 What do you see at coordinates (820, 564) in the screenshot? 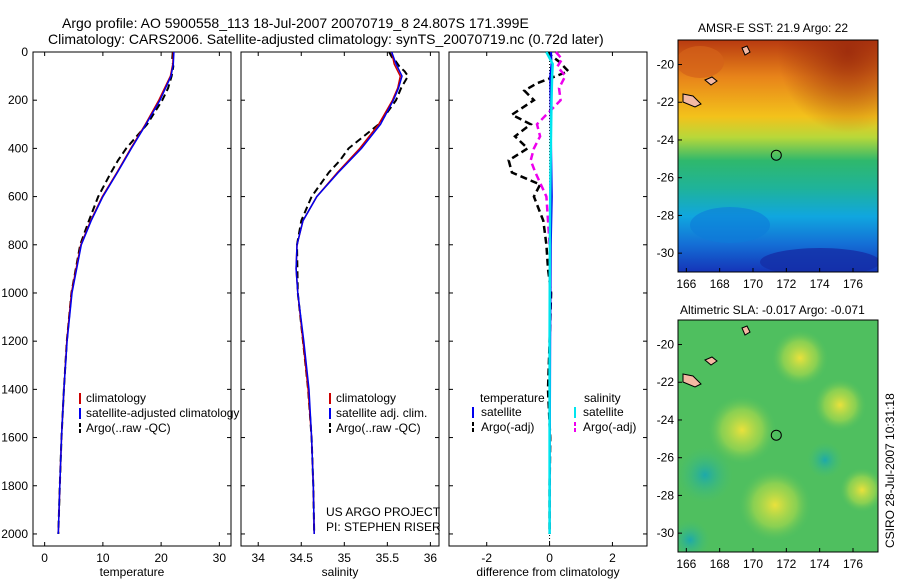
I see `sla_map-xtick-label: 174` at bounding box center [820, 564].